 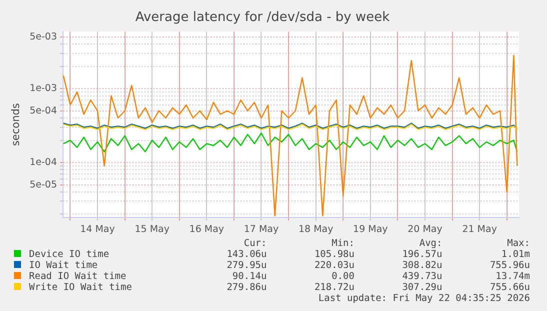 What do you see at coordinates (343, 276) in the screenshot?
I see `text: 0.00` at bounding box center [343, 276].